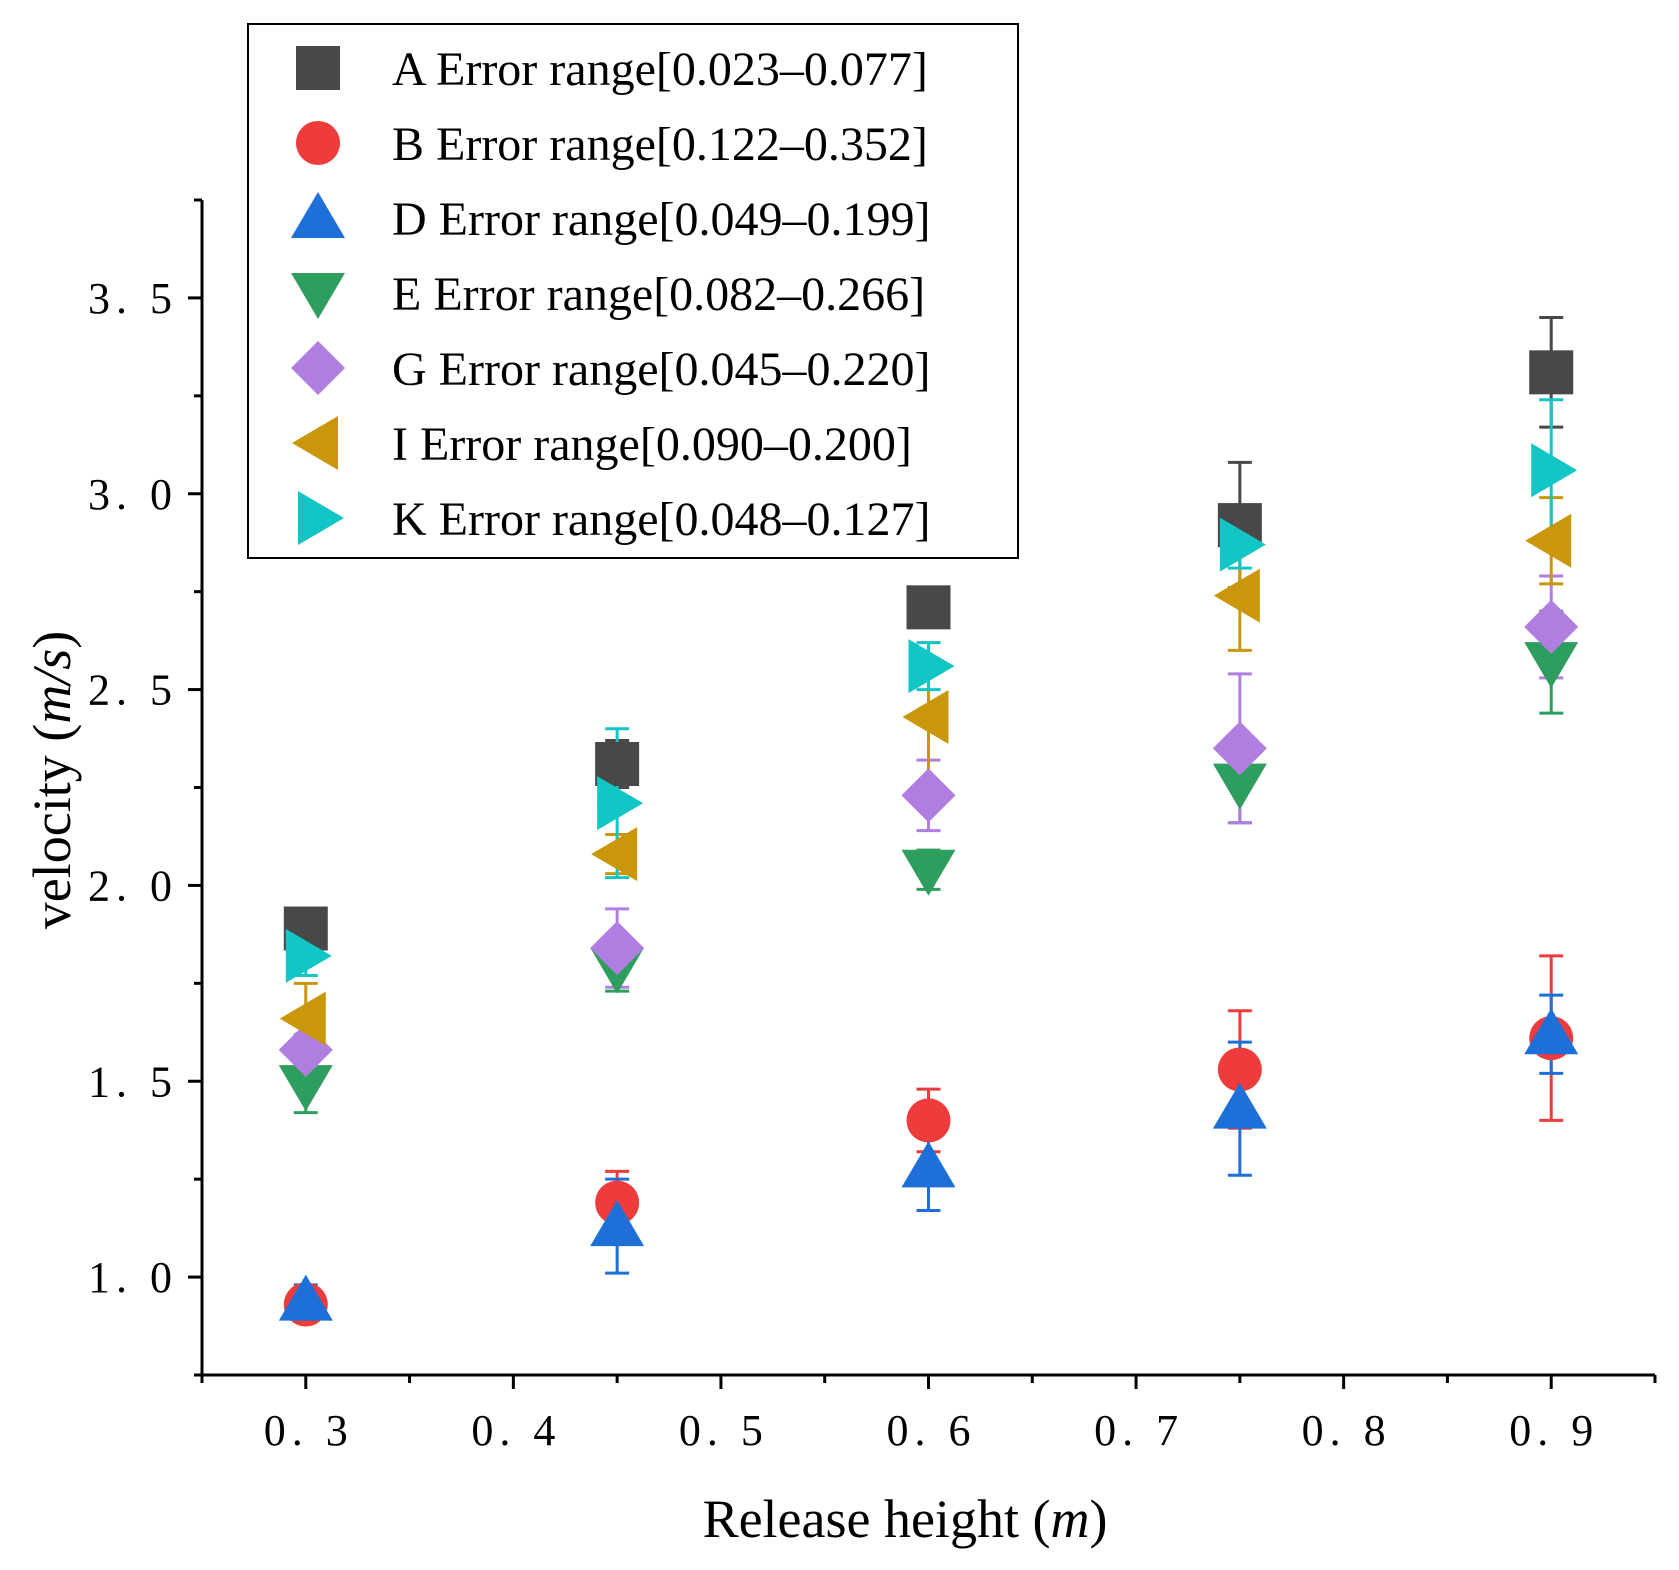 This screenshot has width=1679, height=1570. What do you see at coordinates (318, 215) in the screenshot?
I see `legend-marker-D` at bounding box center [318, 215].